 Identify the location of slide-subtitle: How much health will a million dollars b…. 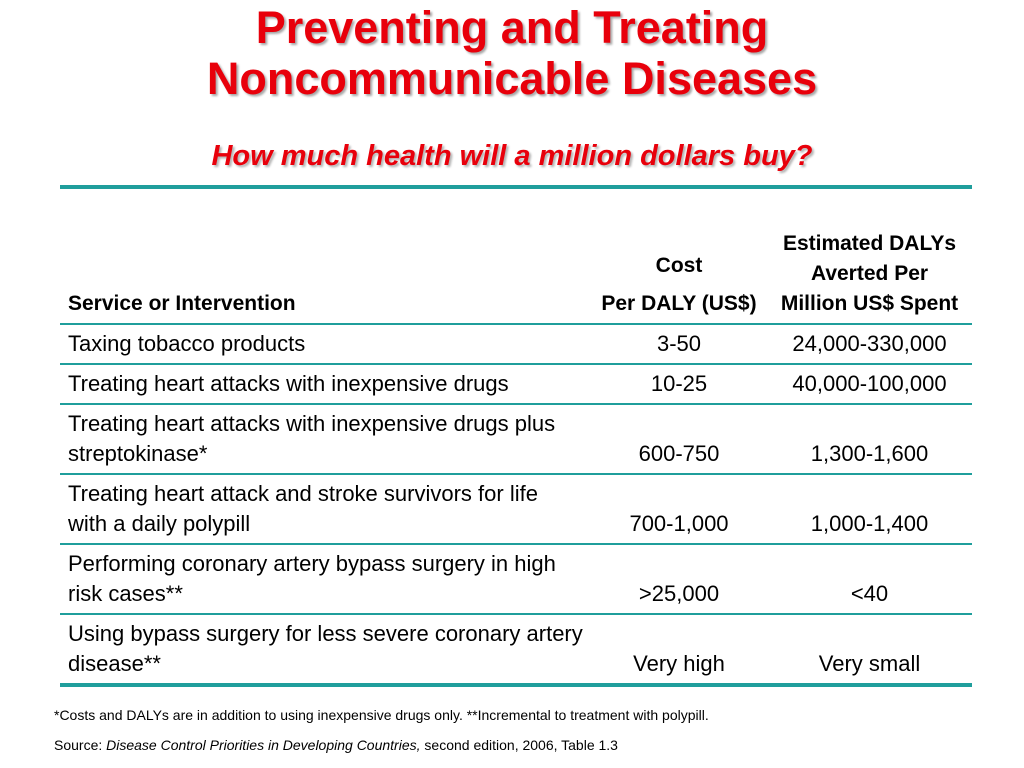
(512, 156).